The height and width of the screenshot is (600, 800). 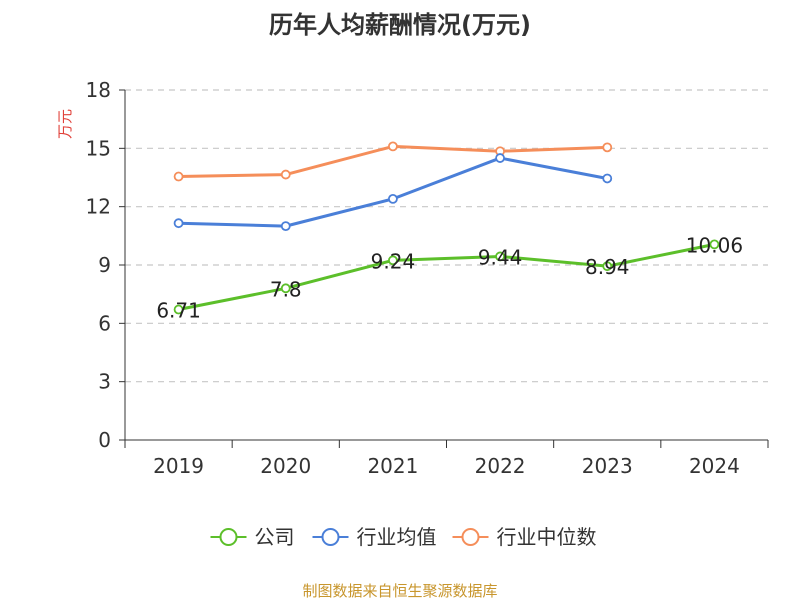 I want to click on x-tick-label: 2024, so click(x=714, y=466).